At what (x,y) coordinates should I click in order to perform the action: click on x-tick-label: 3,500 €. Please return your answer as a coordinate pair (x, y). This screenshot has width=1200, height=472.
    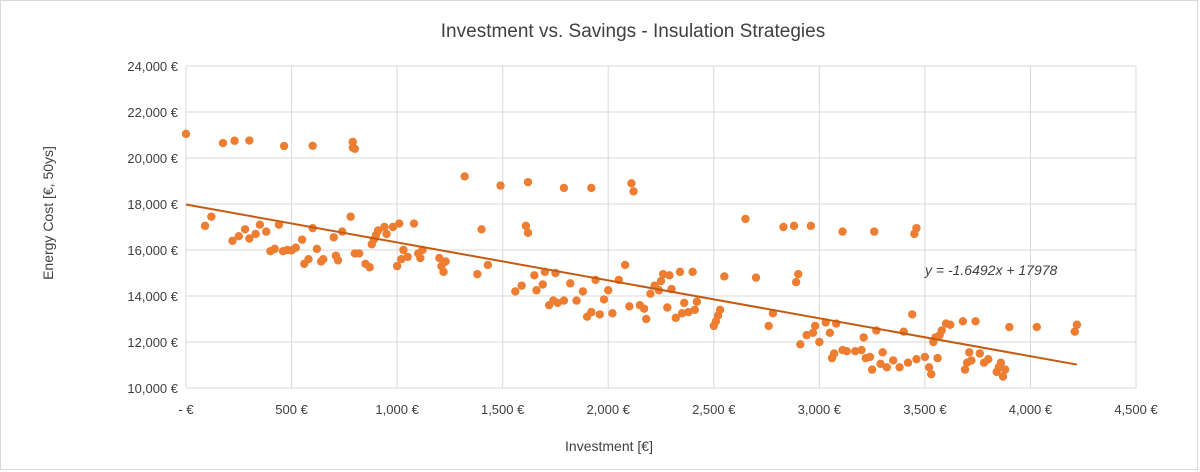
    Looking at the image, I should click on (925, 409).